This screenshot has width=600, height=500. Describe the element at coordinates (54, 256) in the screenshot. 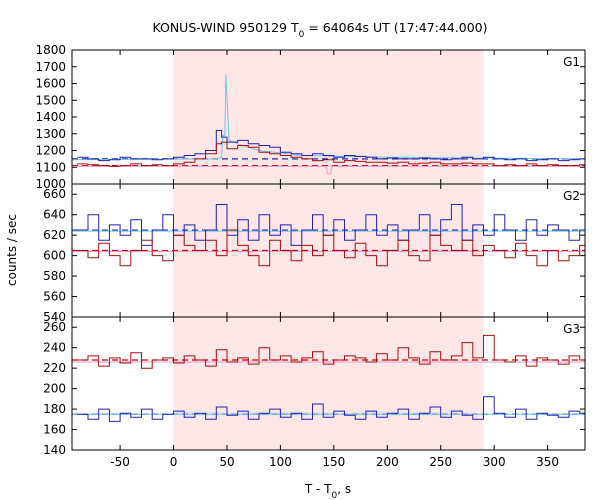

I see `y-tick-label: 600` at that location.